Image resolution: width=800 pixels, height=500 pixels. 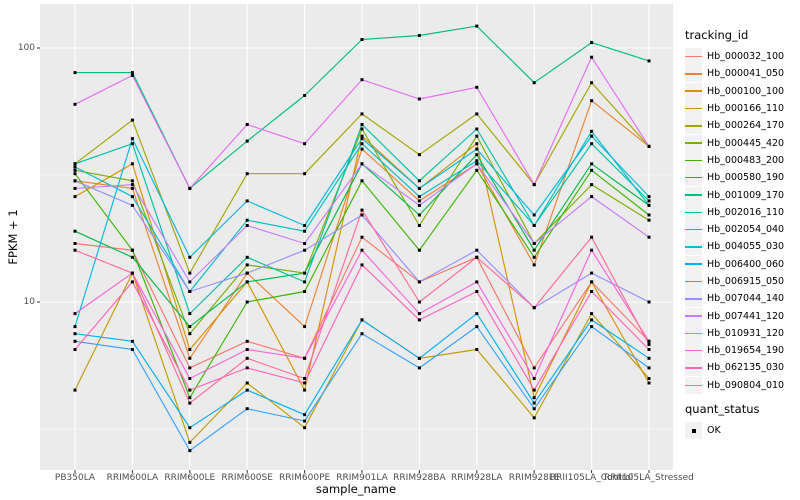 What do you see at coordinates (746, 385) in the screenshot?
I see `legend-item-label: Hb_090804_010` at bounding box center [746, 385].